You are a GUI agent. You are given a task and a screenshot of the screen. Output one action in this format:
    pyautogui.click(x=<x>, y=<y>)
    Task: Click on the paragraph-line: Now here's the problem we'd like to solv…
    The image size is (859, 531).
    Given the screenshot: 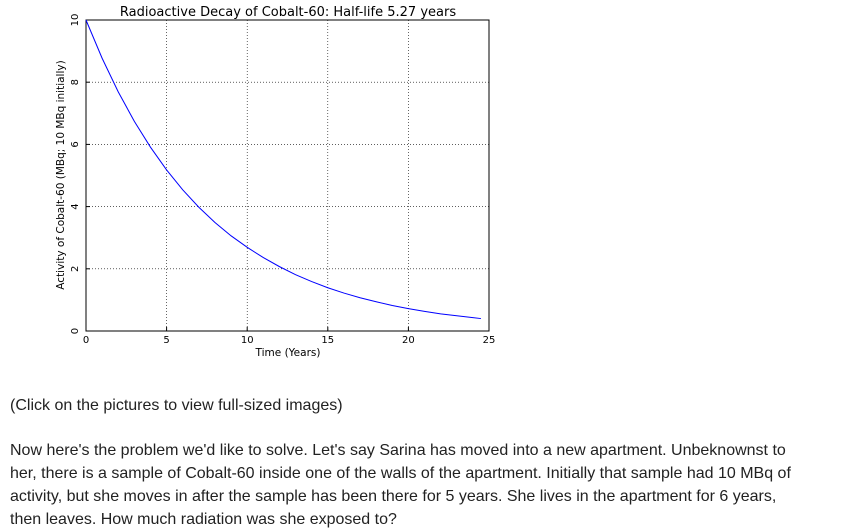 What is the action you would take?
    pyautogui.click(x=398, y=450)
    